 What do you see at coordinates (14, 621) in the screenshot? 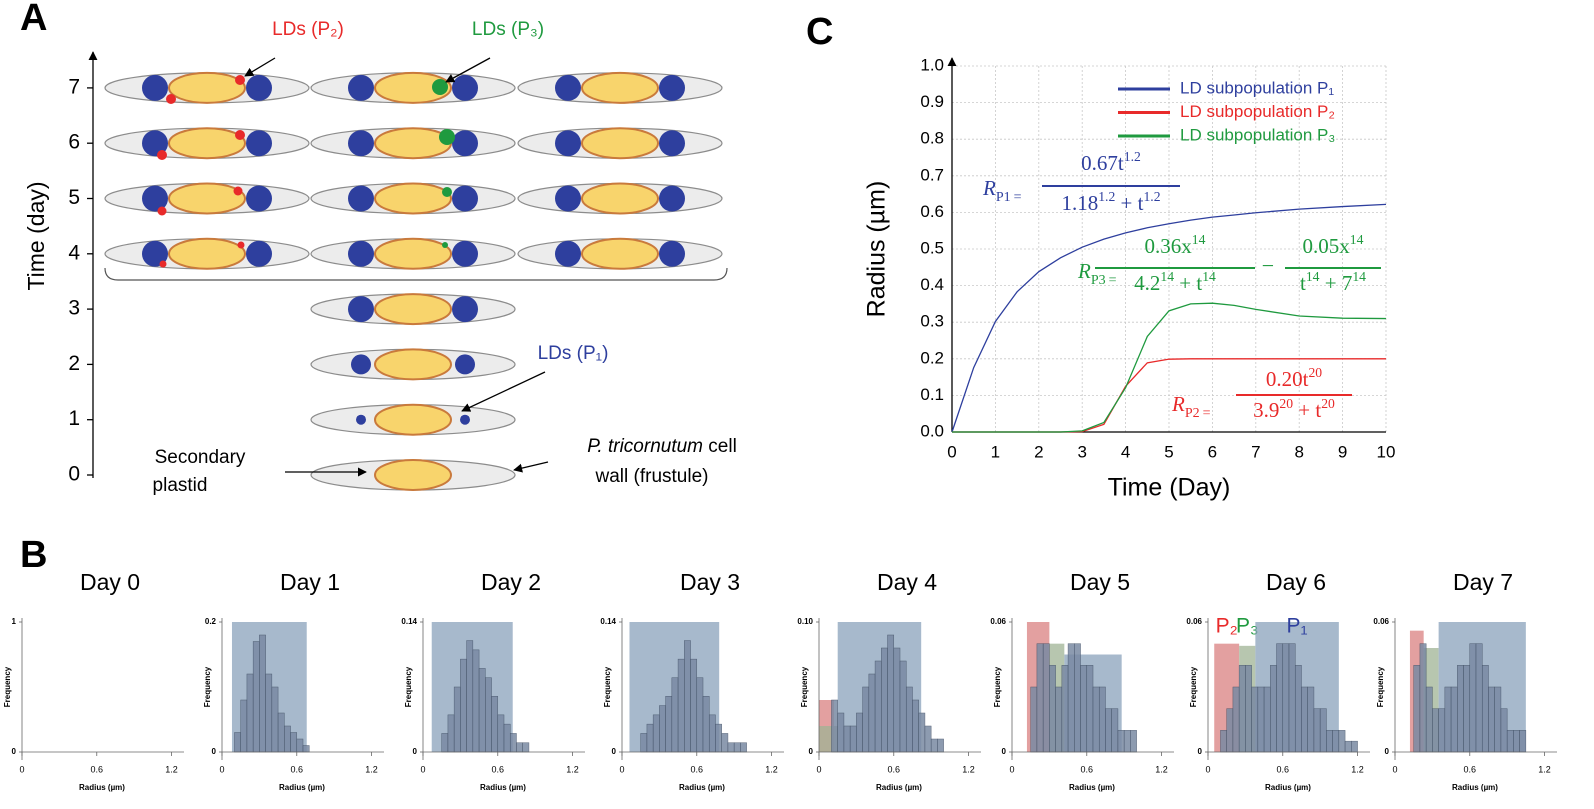
I see `y-tick-label: 1` at bounding box center [14, 621].